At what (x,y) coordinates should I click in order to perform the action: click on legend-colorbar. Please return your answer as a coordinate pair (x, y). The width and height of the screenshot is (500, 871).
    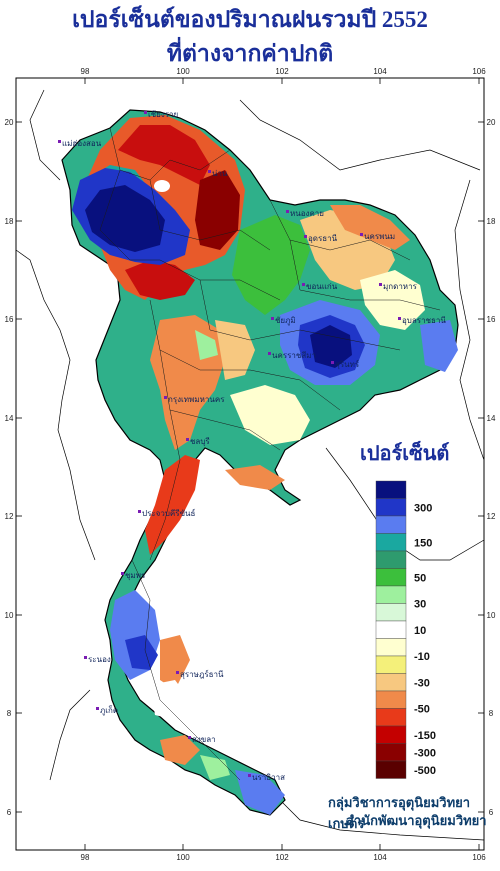
    Looking at the image, I should click on (391, 629).